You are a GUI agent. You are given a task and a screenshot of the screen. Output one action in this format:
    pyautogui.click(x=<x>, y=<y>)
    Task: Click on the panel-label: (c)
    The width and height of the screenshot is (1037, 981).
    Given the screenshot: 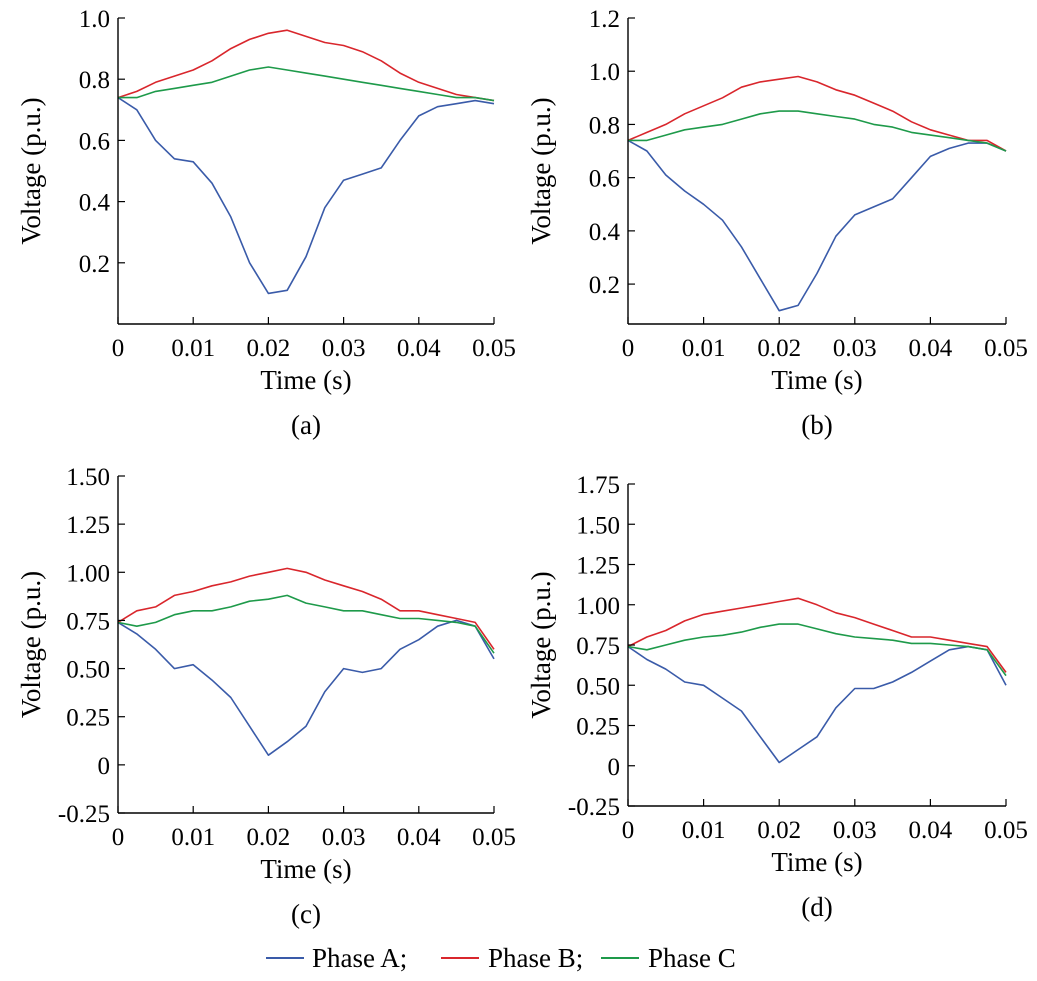 What is the action you would take?
    pyautogui.click(x=306, y=914)
    